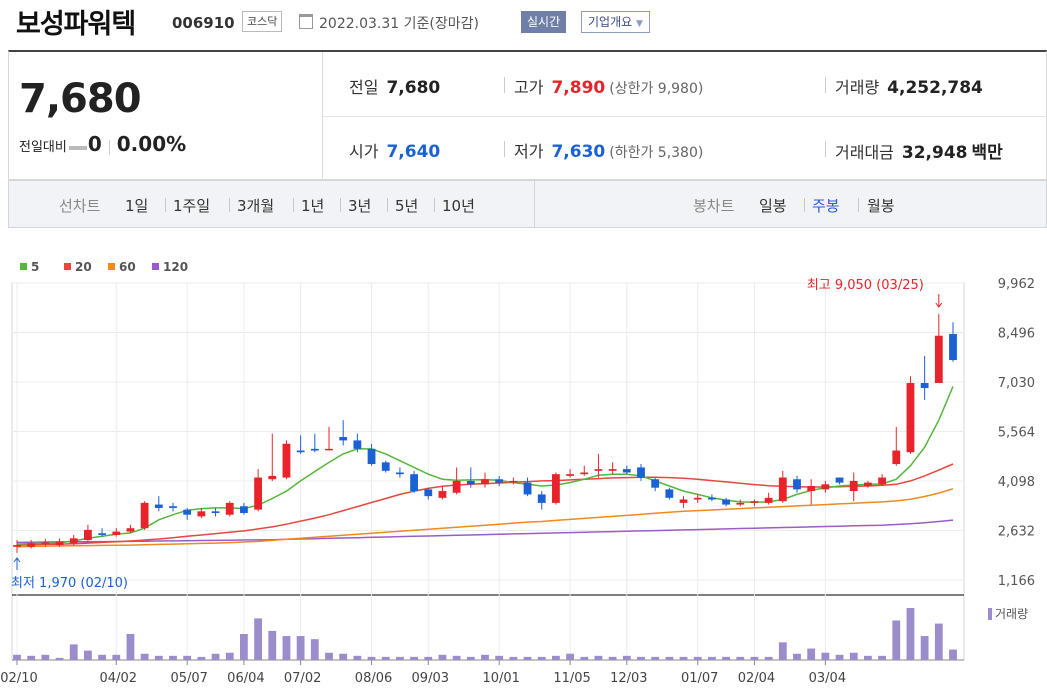  I want to click on trade-value: 거래대금 32,948 백만, so click(914, 150).